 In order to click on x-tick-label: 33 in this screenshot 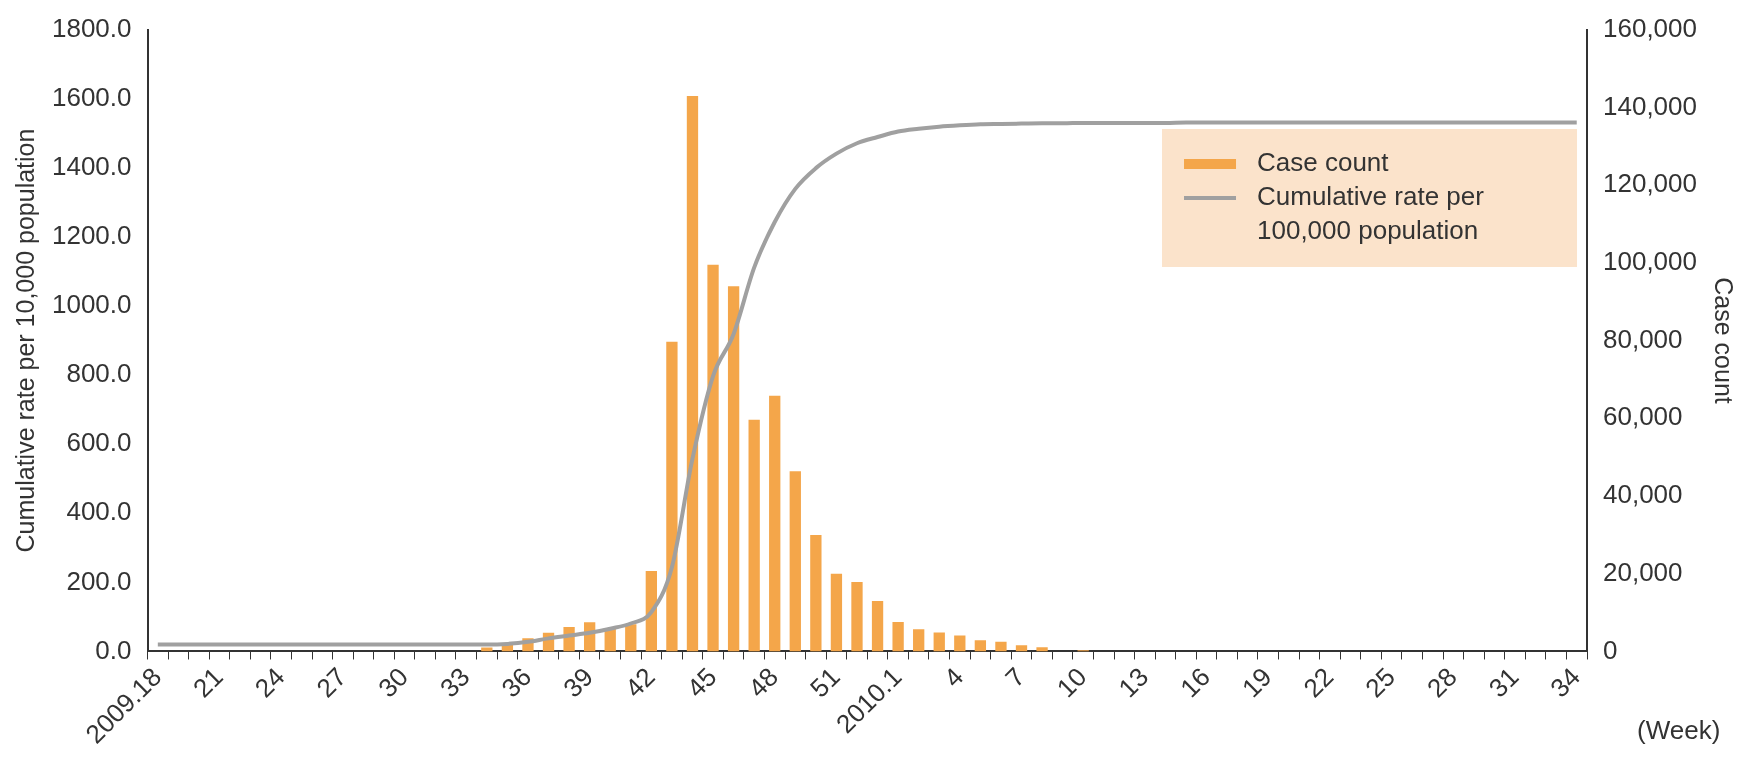, I will do `click(454, 682)`.